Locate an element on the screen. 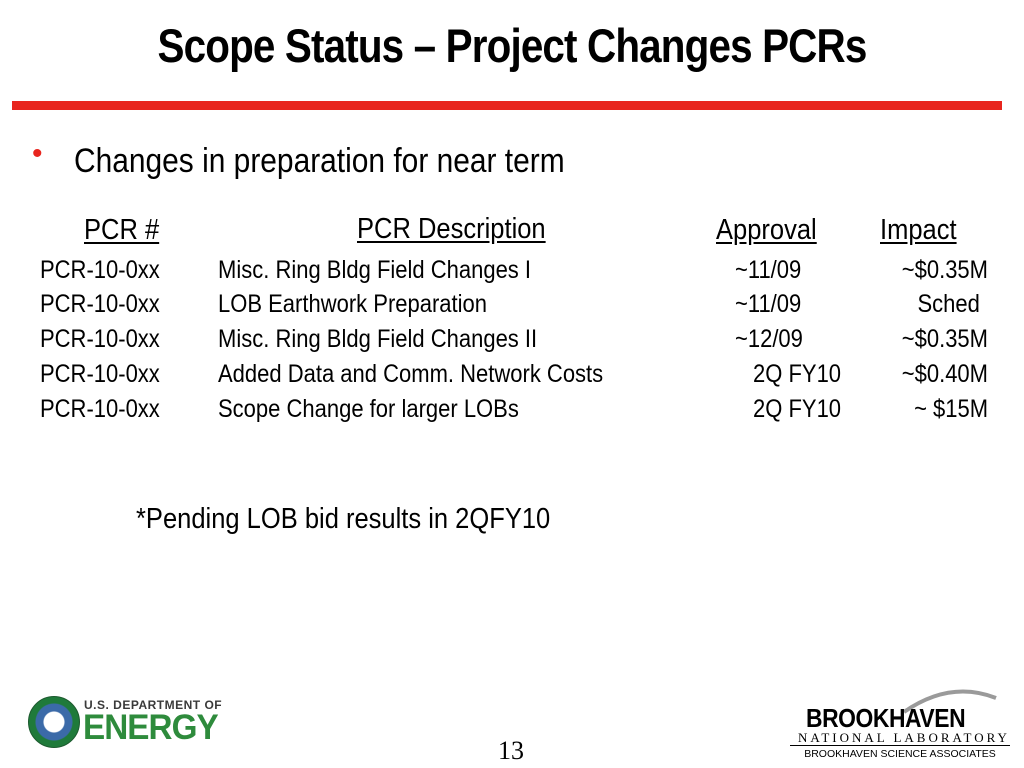 This screenshot has height=768, width=1024. doe-logo-top-text: U.S. DEPARTMENT OF is located at coordinates (153, 705).